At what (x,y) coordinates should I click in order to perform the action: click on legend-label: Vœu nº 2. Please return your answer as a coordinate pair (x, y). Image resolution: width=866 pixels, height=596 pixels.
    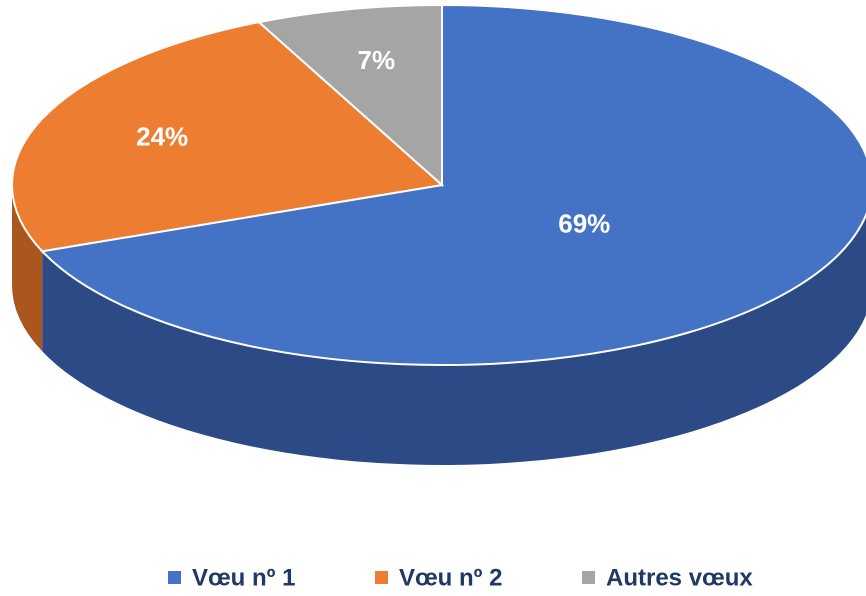
    Looking at the image, I should click on (450, 577).